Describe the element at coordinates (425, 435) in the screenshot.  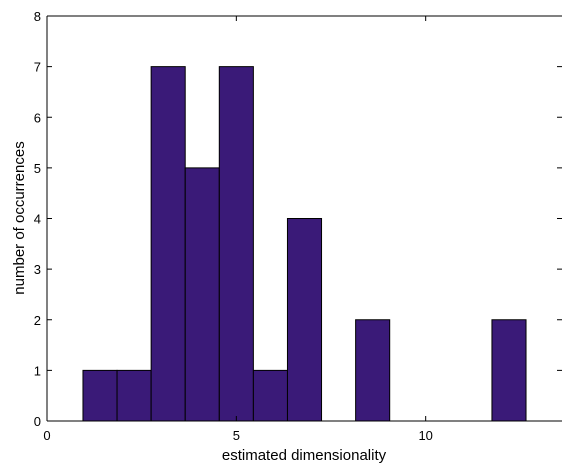
I see `x-tick-label: 10` at that location.